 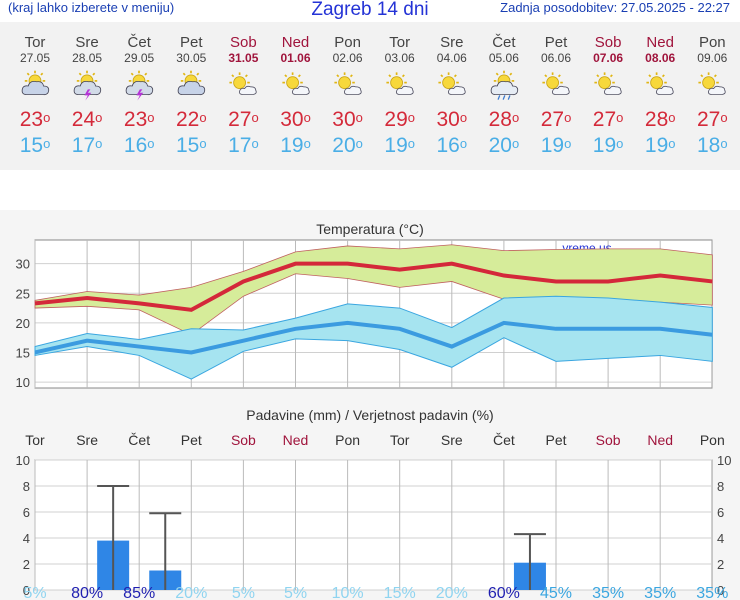 I want to click on max-temp: 29o, so click(x=399, y=119).